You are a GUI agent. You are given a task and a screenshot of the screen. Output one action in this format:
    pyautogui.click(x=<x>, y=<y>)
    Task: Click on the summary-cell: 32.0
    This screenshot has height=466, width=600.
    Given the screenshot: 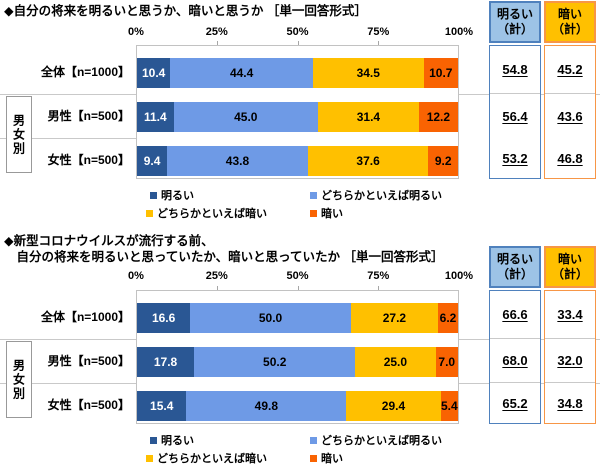 What is the action you would take?
    pyautogui.click(x=570, y=361)
    